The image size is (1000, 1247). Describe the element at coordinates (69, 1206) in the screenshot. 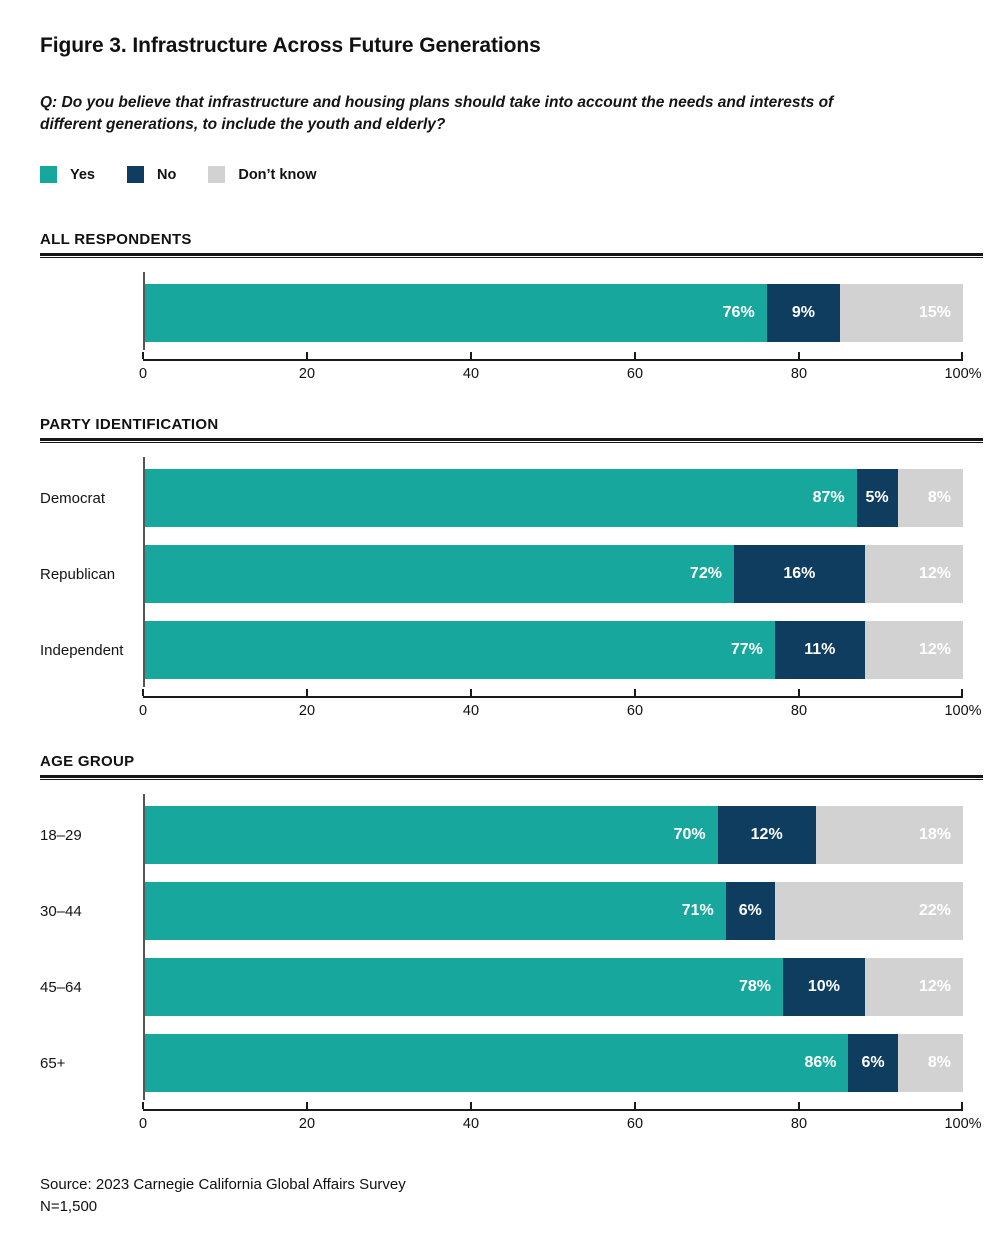

I see `sample-size-text: N=1,500` at that location.